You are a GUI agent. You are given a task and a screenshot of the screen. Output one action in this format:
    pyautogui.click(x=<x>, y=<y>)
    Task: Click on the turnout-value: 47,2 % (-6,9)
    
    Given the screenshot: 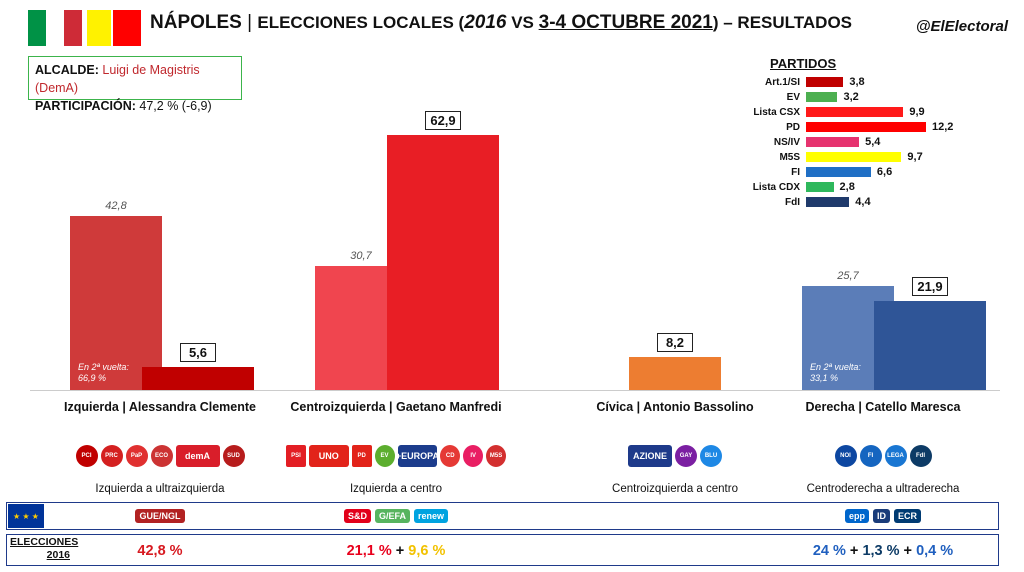 What is the action you would take?
    pyautogui.click(x=175, y=106)
    